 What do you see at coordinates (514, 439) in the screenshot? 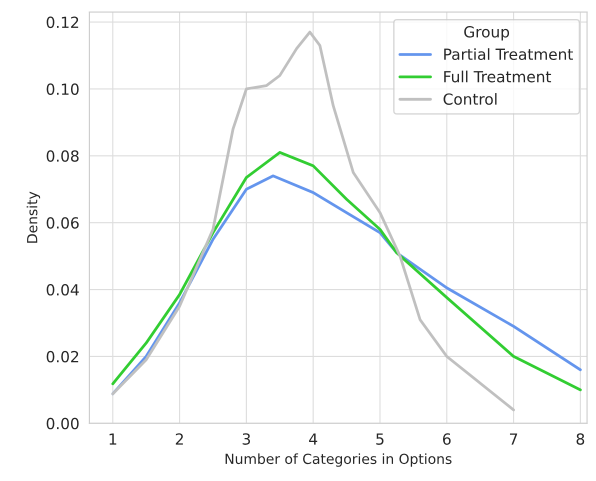
I see `x-tick-label: 7` at bounding box center [514, 439].